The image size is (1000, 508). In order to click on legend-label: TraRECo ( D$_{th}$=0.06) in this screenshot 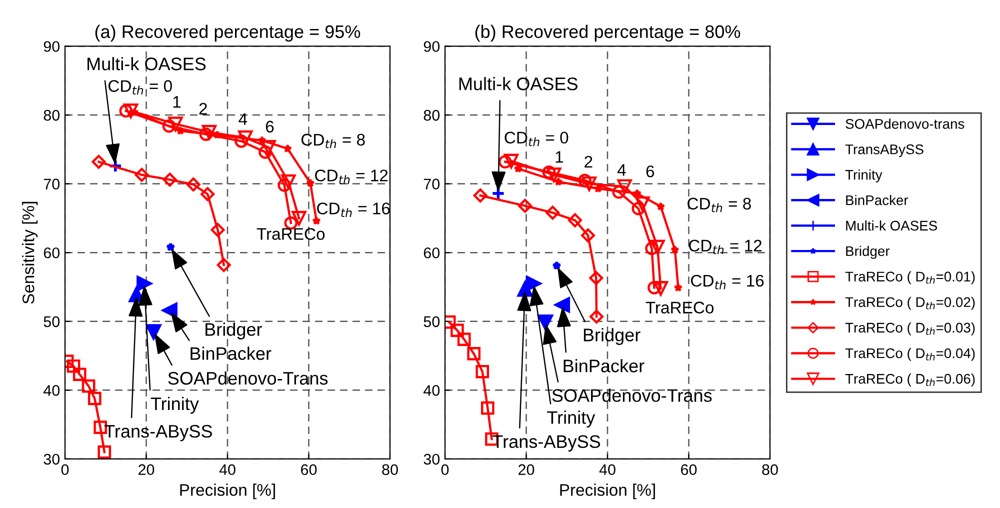, I will do `click(910, 380)`.